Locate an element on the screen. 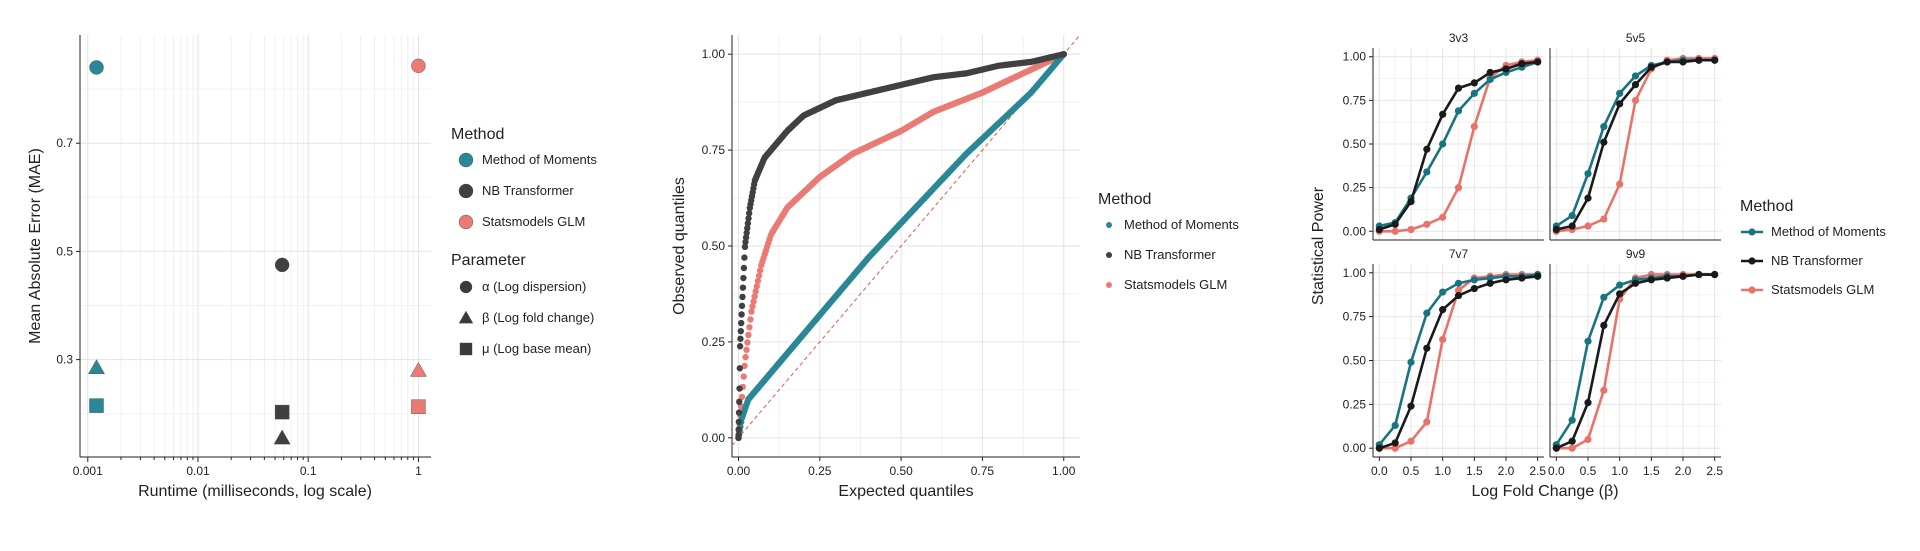 The height and width of the screenshot is (551, 1920). c3-series-mom is located at coordinates (1458, 144).